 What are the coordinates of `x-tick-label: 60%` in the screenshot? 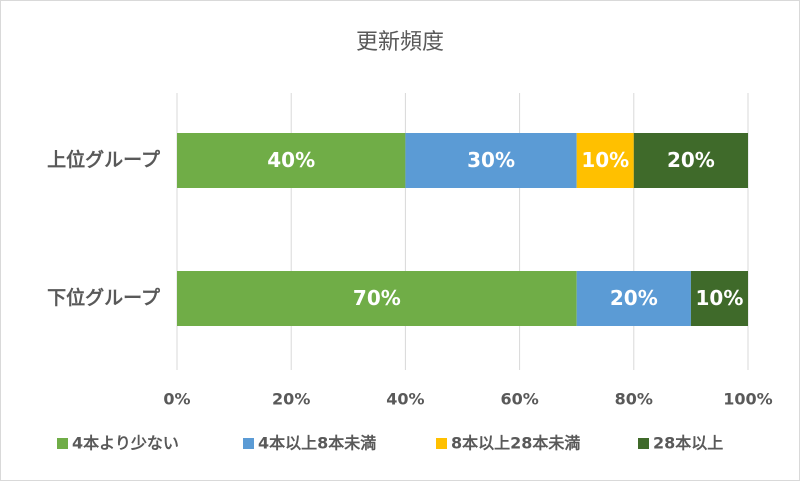 It's located at (519, 399).